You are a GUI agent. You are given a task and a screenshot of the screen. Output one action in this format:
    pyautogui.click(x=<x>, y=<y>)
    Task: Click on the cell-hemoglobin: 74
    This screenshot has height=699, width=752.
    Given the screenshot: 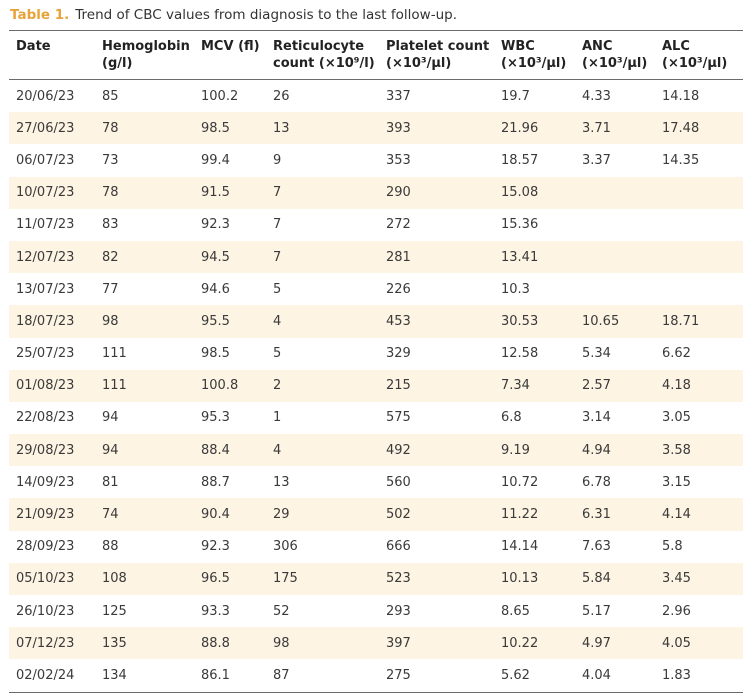 What is the action you would take?
    pyautogui.click(x=110, y=515)
    